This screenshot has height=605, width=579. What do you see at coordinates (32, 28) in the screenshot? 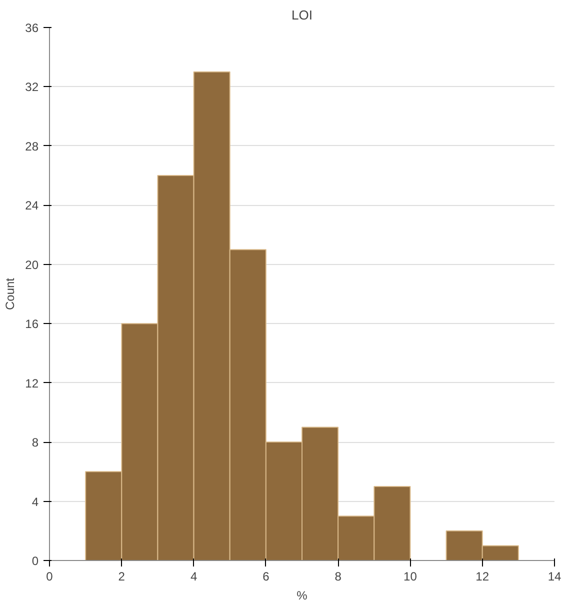
I see `y-tick-label: 36` at bounding box center [32, 28].